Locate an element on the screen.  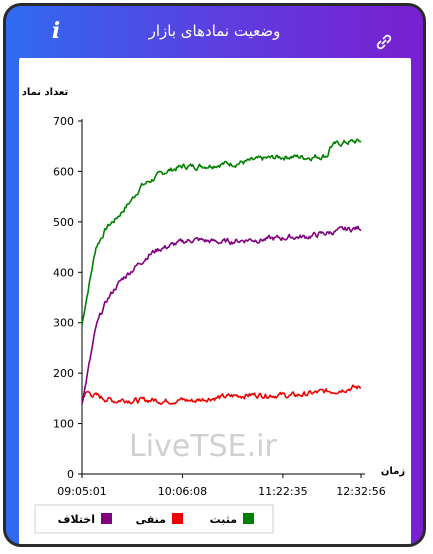
legend-box is located at coordinates (154, 519).